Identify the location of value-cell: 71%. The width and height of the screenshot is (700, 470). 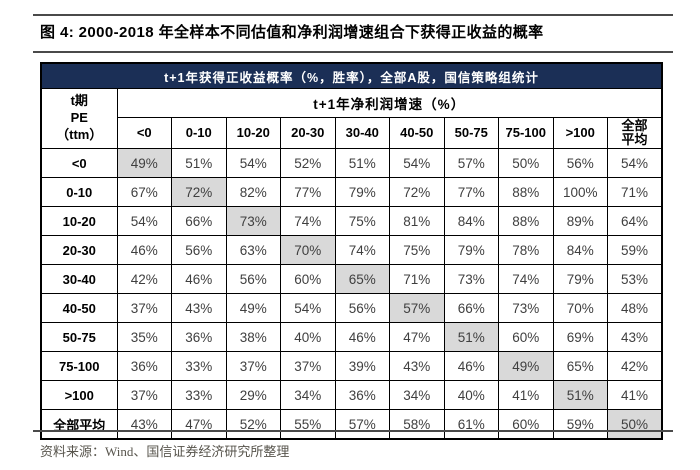
(635, 192).